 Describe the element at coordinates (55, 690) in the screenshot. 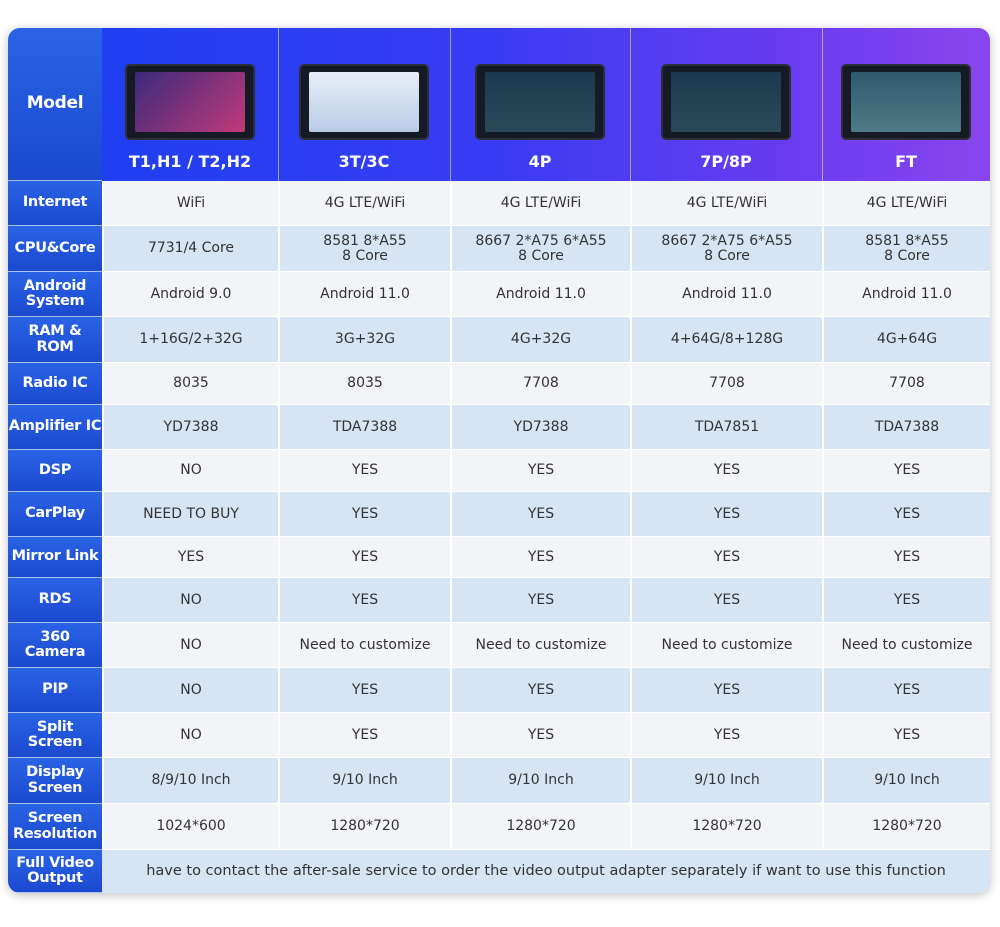

I see `row-label: PIP` at that location.